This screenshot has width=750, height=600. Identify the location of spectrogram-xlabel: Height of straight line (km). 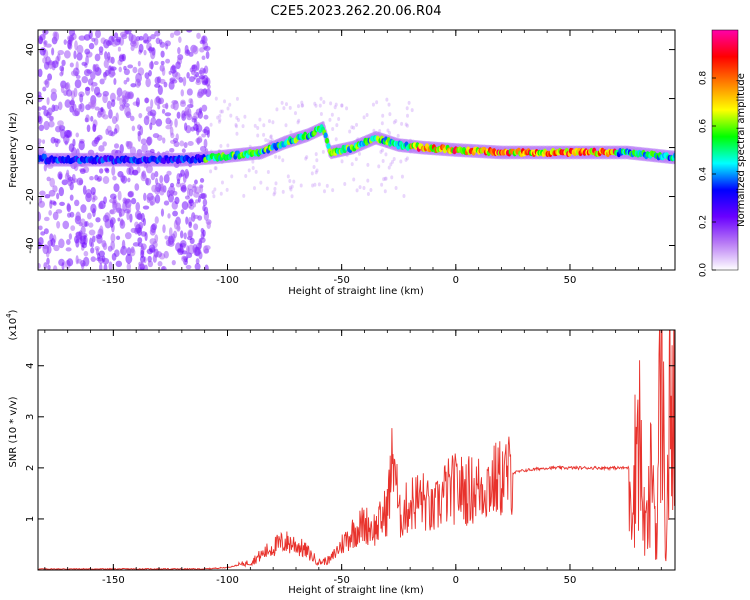
(356, 291).